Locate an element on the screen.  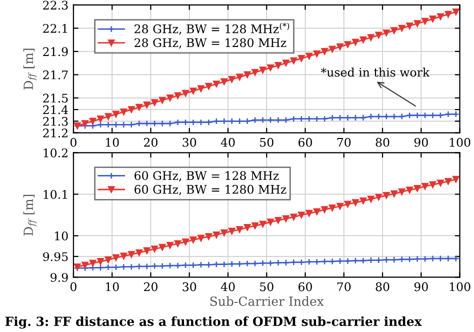
y-tick-label: 21.7 is located at coordinates (55, 75).